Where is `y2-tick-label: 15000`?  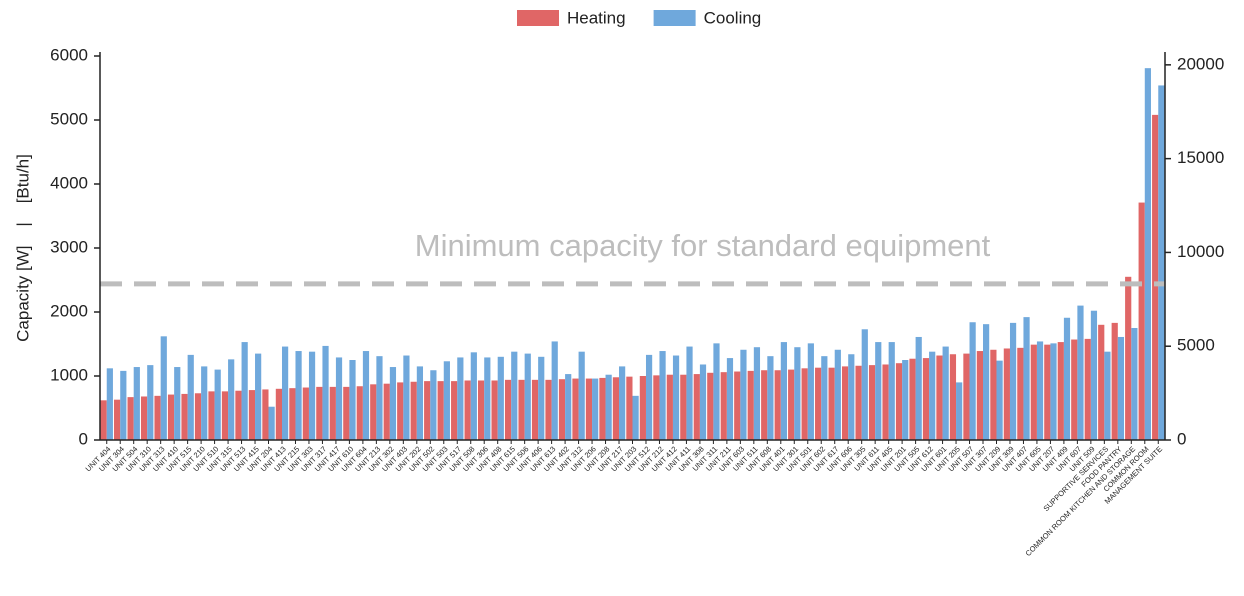
y2-tick-label: 15000 is located at coordinates (1200, 157).